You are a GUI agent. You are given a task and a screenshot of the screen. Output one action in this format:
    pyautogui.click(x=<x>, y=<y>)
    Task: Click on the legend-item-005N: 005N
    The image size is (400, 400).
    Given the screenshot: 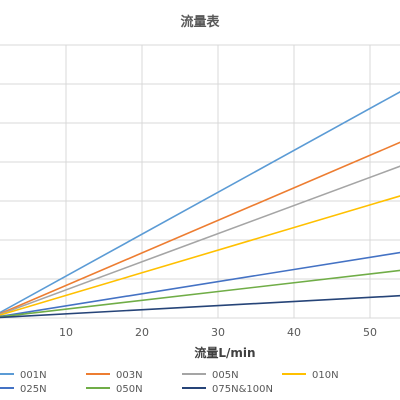 What is the action you would take?
    pyautogui.click(x=210, y=375)
    